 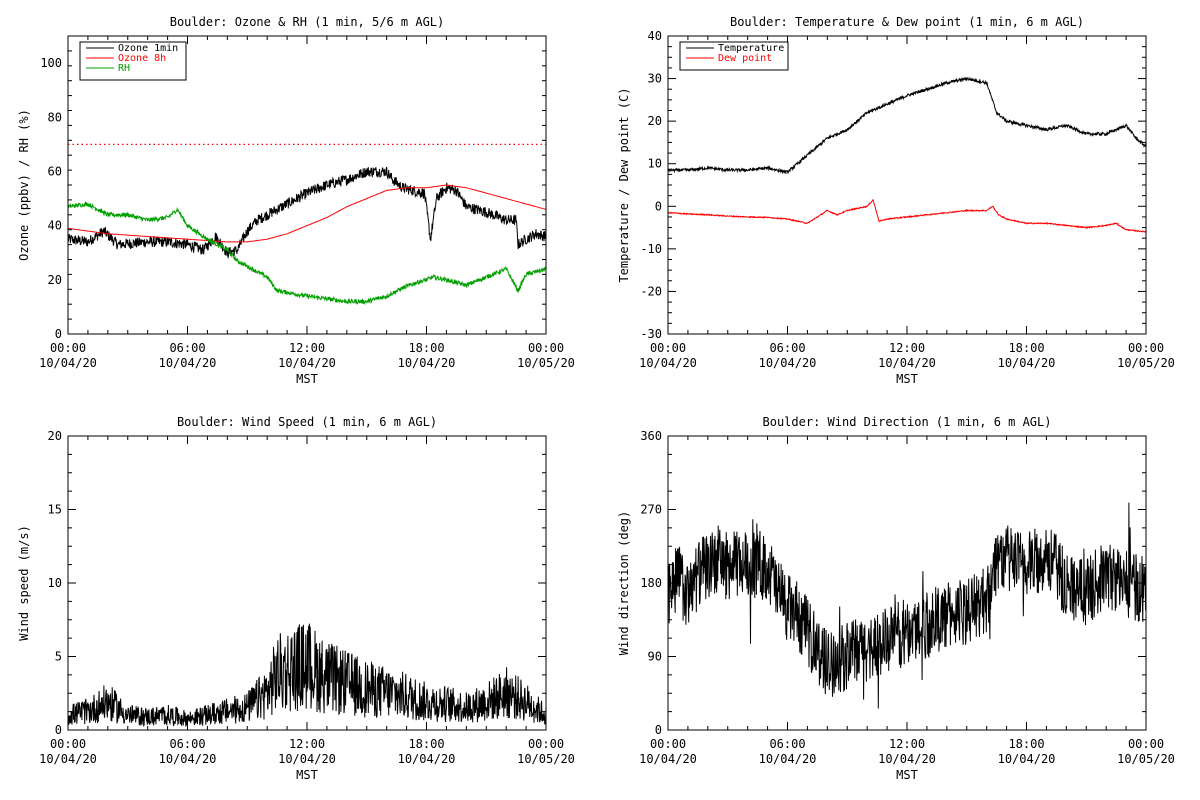 I want to click on series-line-dew-point, so click(x=907, y=215).